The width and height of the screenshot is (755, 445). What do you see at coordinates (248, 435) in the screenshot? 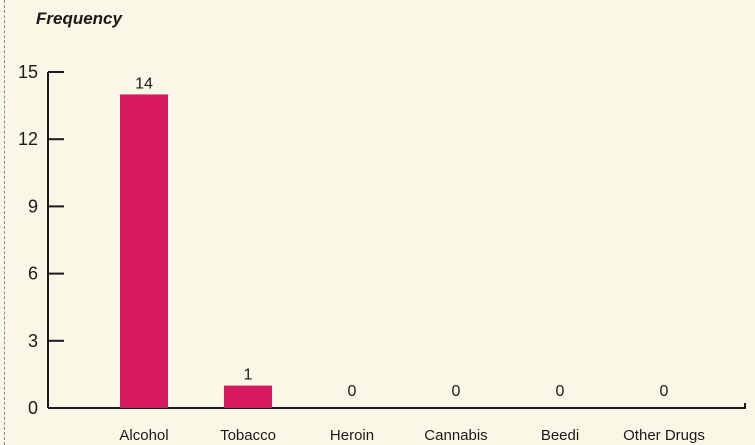
I see `x-tick-label: Tobacco` at bounding box center [248, 435].